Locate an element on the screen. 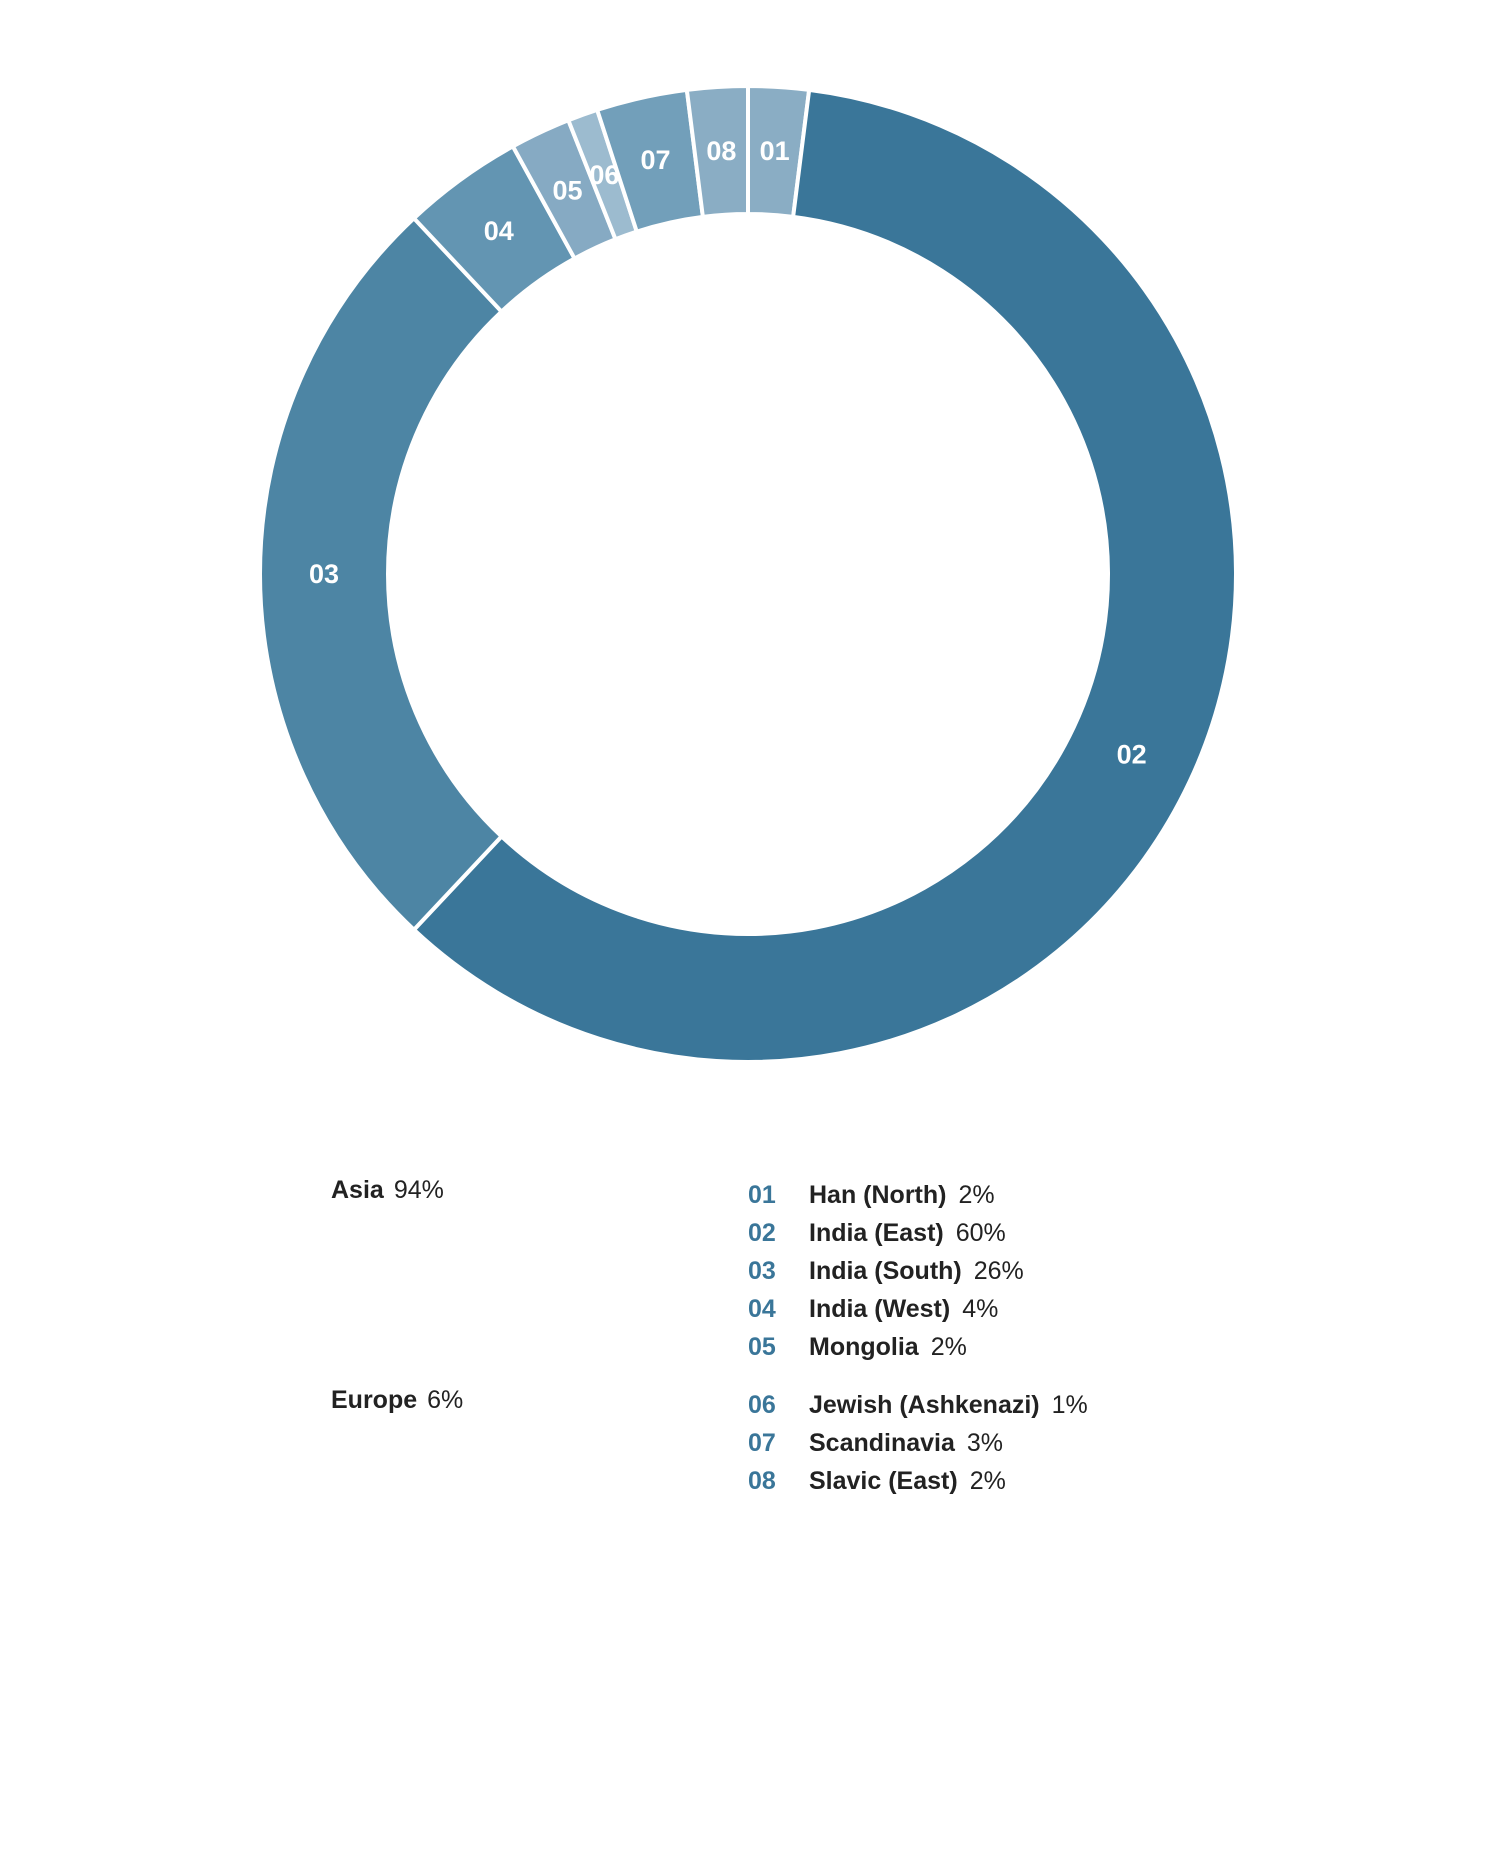 This screenshot has width=1494, height=1868. legend-code: 04 is located at coordinates (762, 1309).